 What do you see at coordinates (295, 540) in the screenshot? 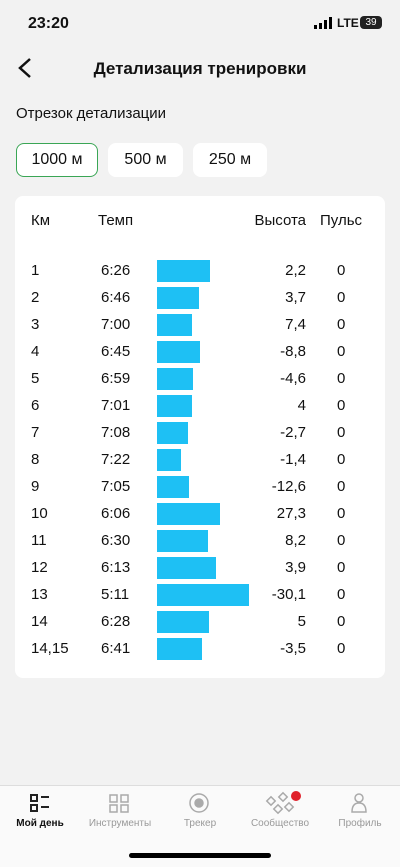
I see `altitude: 8,2` at bounding box center [295, 540].